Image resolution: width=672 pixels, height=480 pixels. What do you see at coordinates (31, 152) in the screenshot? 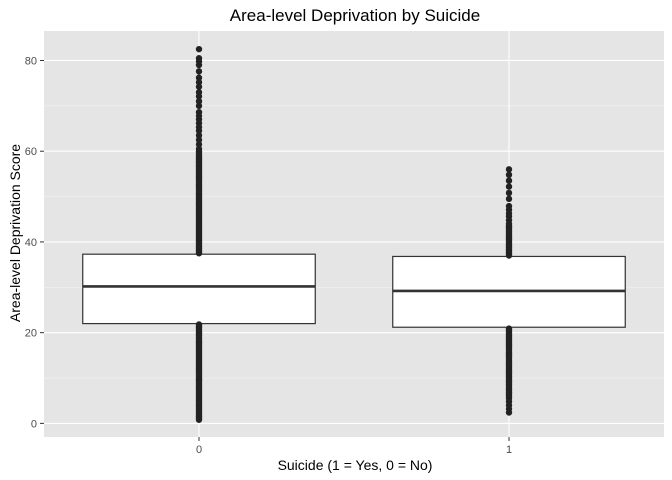
I see `y-tick-label: 60` at bounding box center [31, 152].